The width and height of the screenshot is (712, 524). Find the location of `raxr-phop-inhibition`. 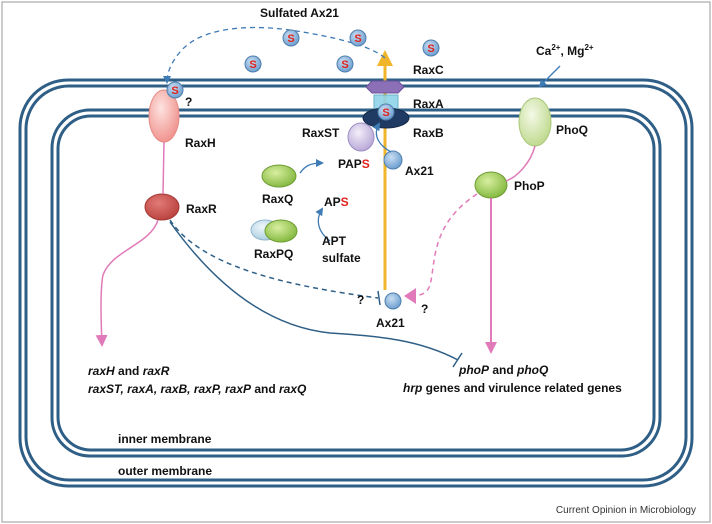

raxr-phop-inhibition is located at coordinates (314, 291).